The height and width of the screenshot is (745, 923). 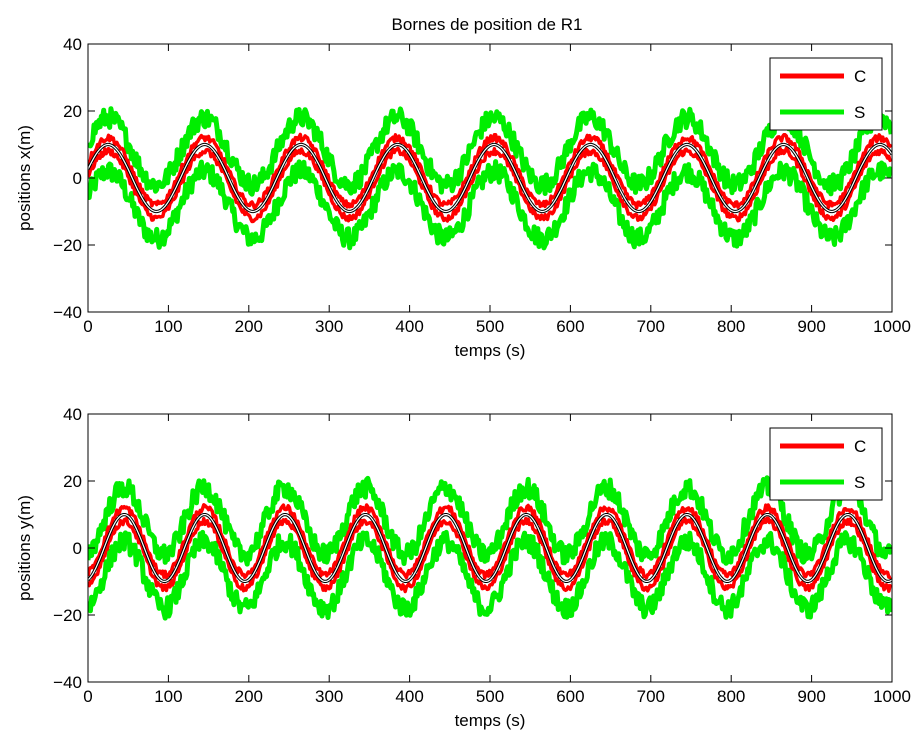 What do you see at coordinates (24, 548) in the screenshot?
I see `y-axis-label: positions y(m)` at bounding box center [24, 548].